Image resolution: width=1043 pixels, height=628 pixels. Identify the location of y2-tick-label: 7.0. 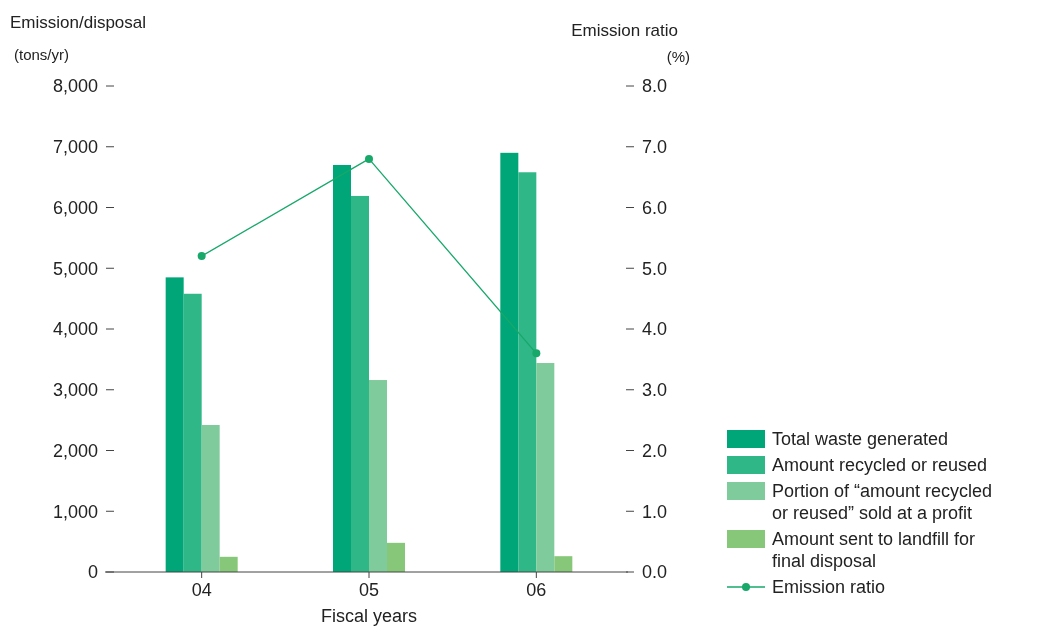
(655, 147).